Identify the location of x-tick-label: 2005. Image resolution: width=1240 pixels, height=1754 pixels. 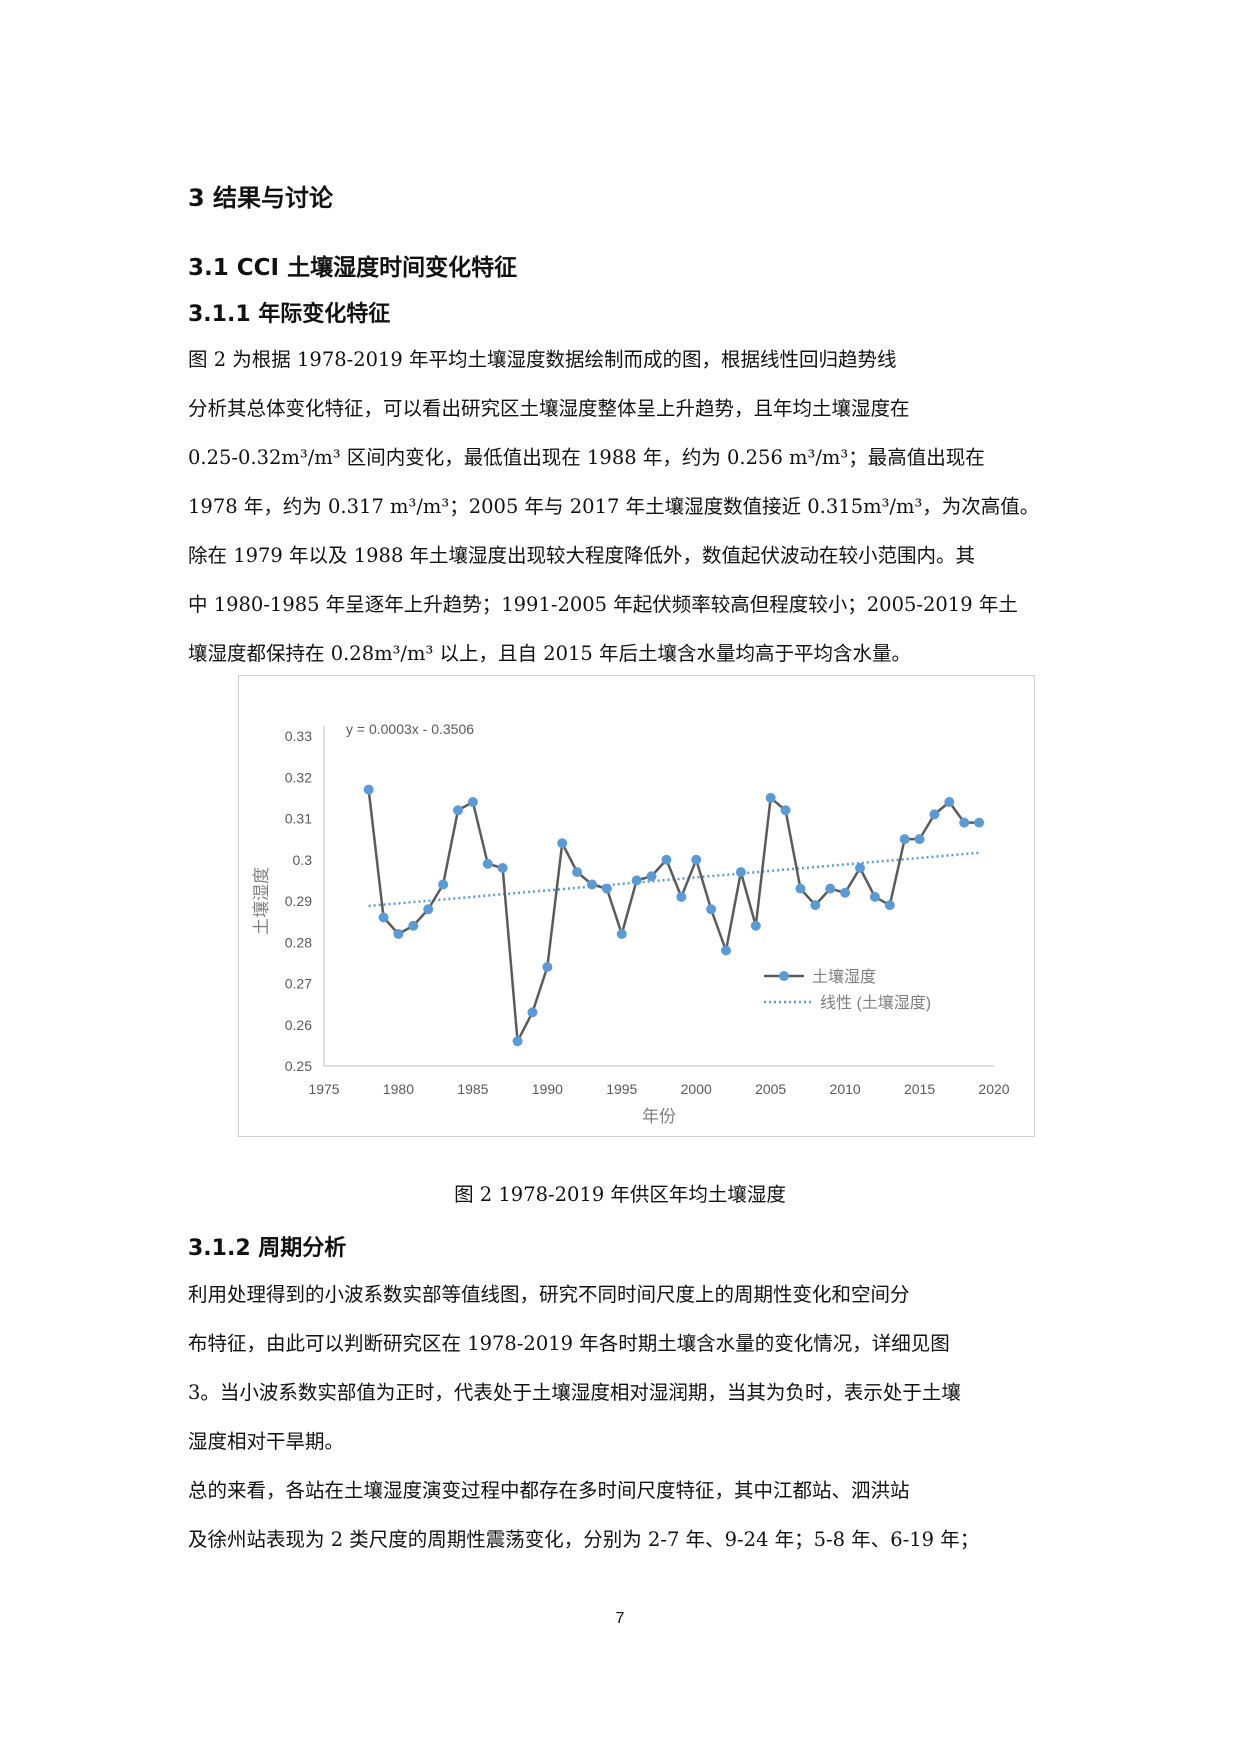
(770, 1089).